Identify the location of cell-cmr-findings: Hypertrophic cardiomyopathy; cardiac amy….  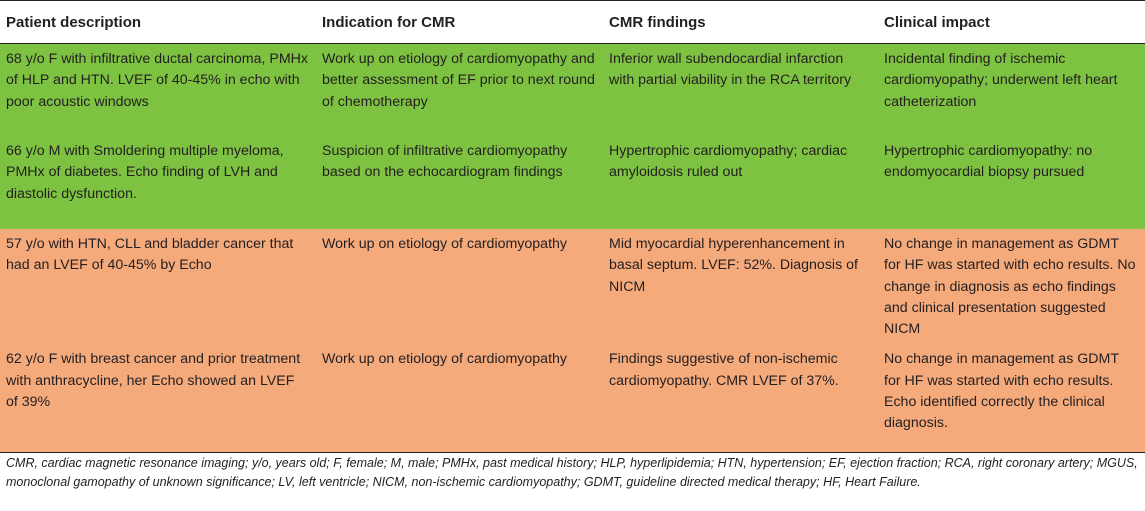
(728, 162).